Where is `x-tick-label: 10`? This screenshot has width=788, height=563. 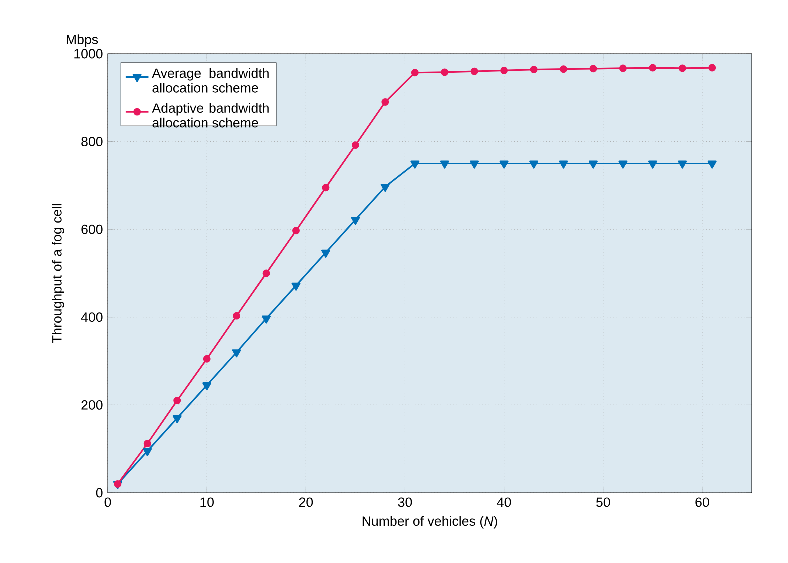
x-tick-label: 10 is located at coordinates (207, 503).